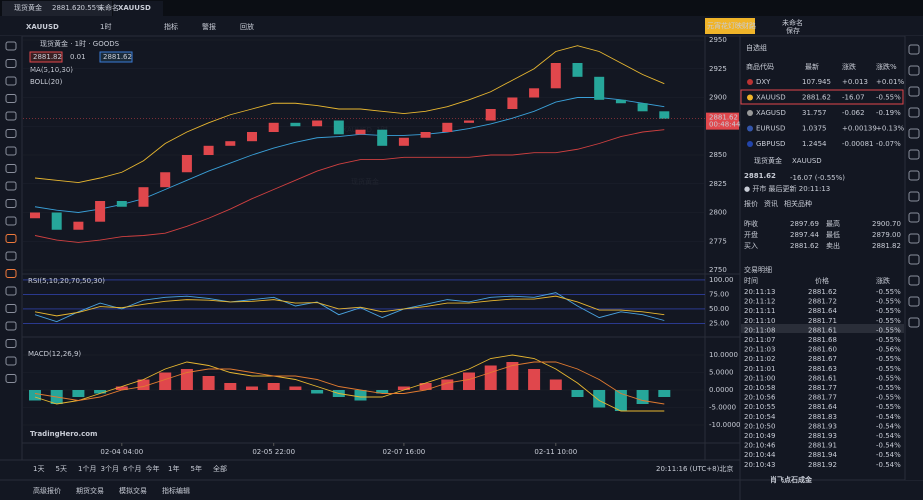  What do you see at coordinates (770, 144) in the screenshot?
I see `watch-cell: GBPUSD` at bounding box center [770, 144].